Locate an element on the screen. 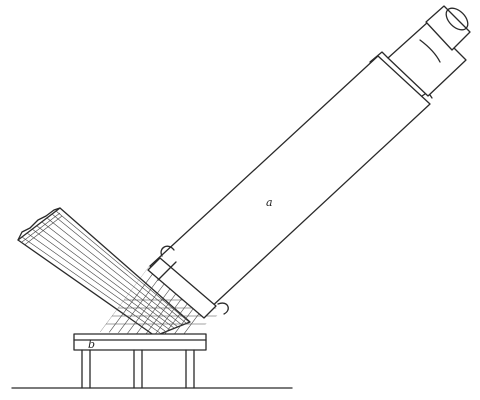 The height and width of the screenshot is (400, 480). incident-light-beam is located at coordinates (104, 272).